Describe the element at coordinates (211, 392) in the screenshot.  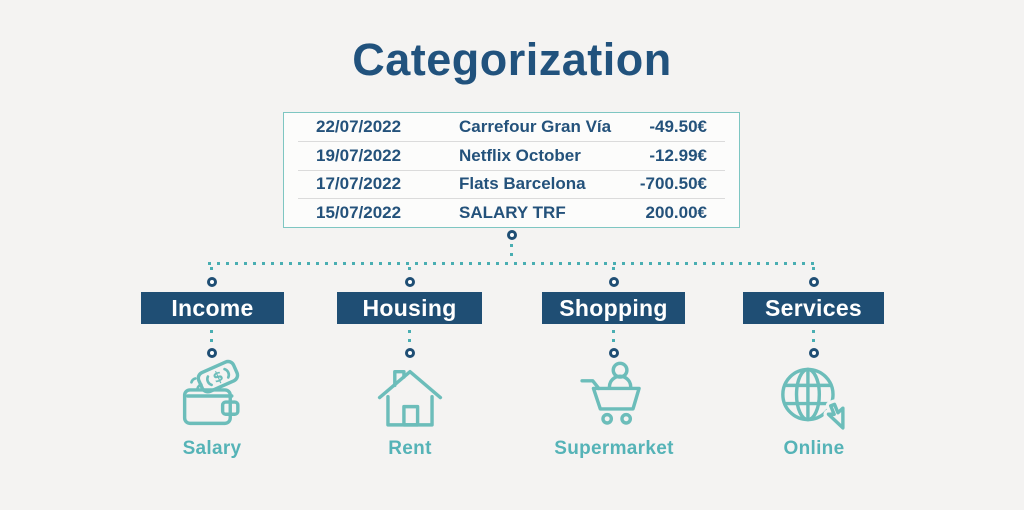
I see `wallet-money-icon: $` at that location.